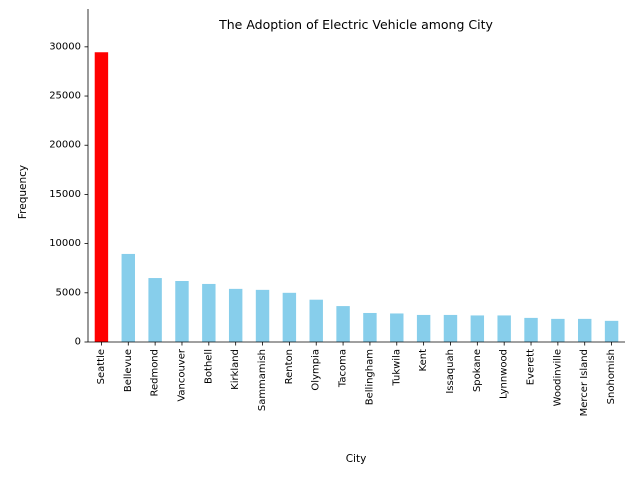  What do you see at coordinates (557, 377) in the screenshot?
I see `x-tick-label: Woodinville` at bounding box center [557, 377].